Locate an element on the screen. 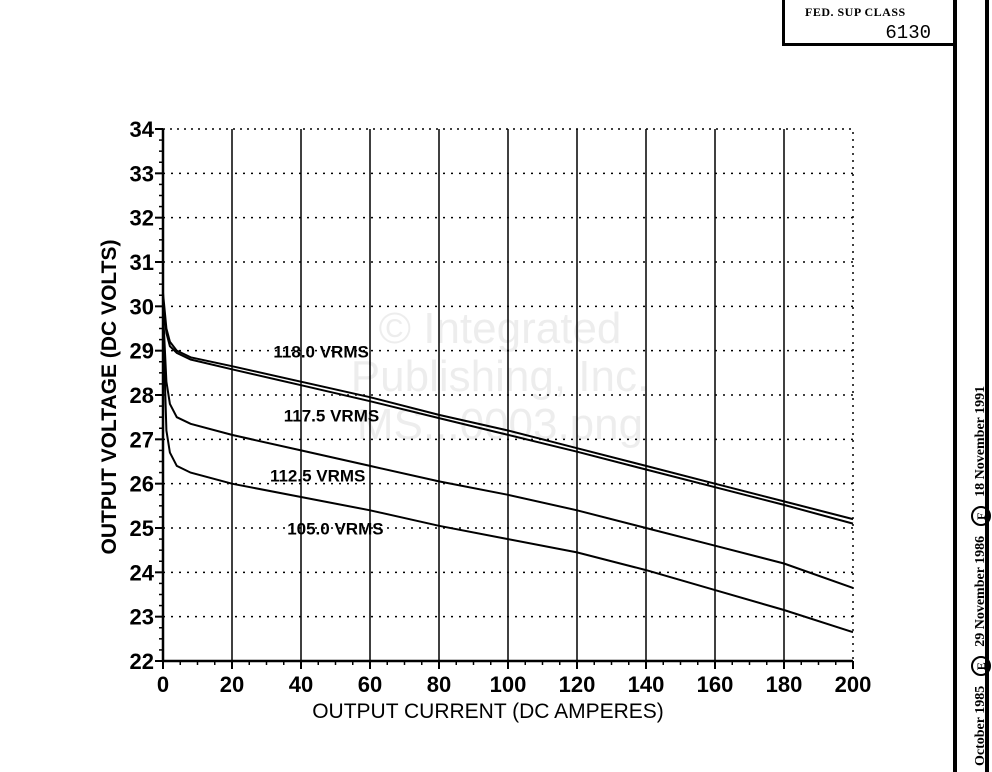 The height and width of the screenshot is (772, 992). fed-sup-class-box: FED. SUP CLASS 6130 is located at coordinates (869, 23).